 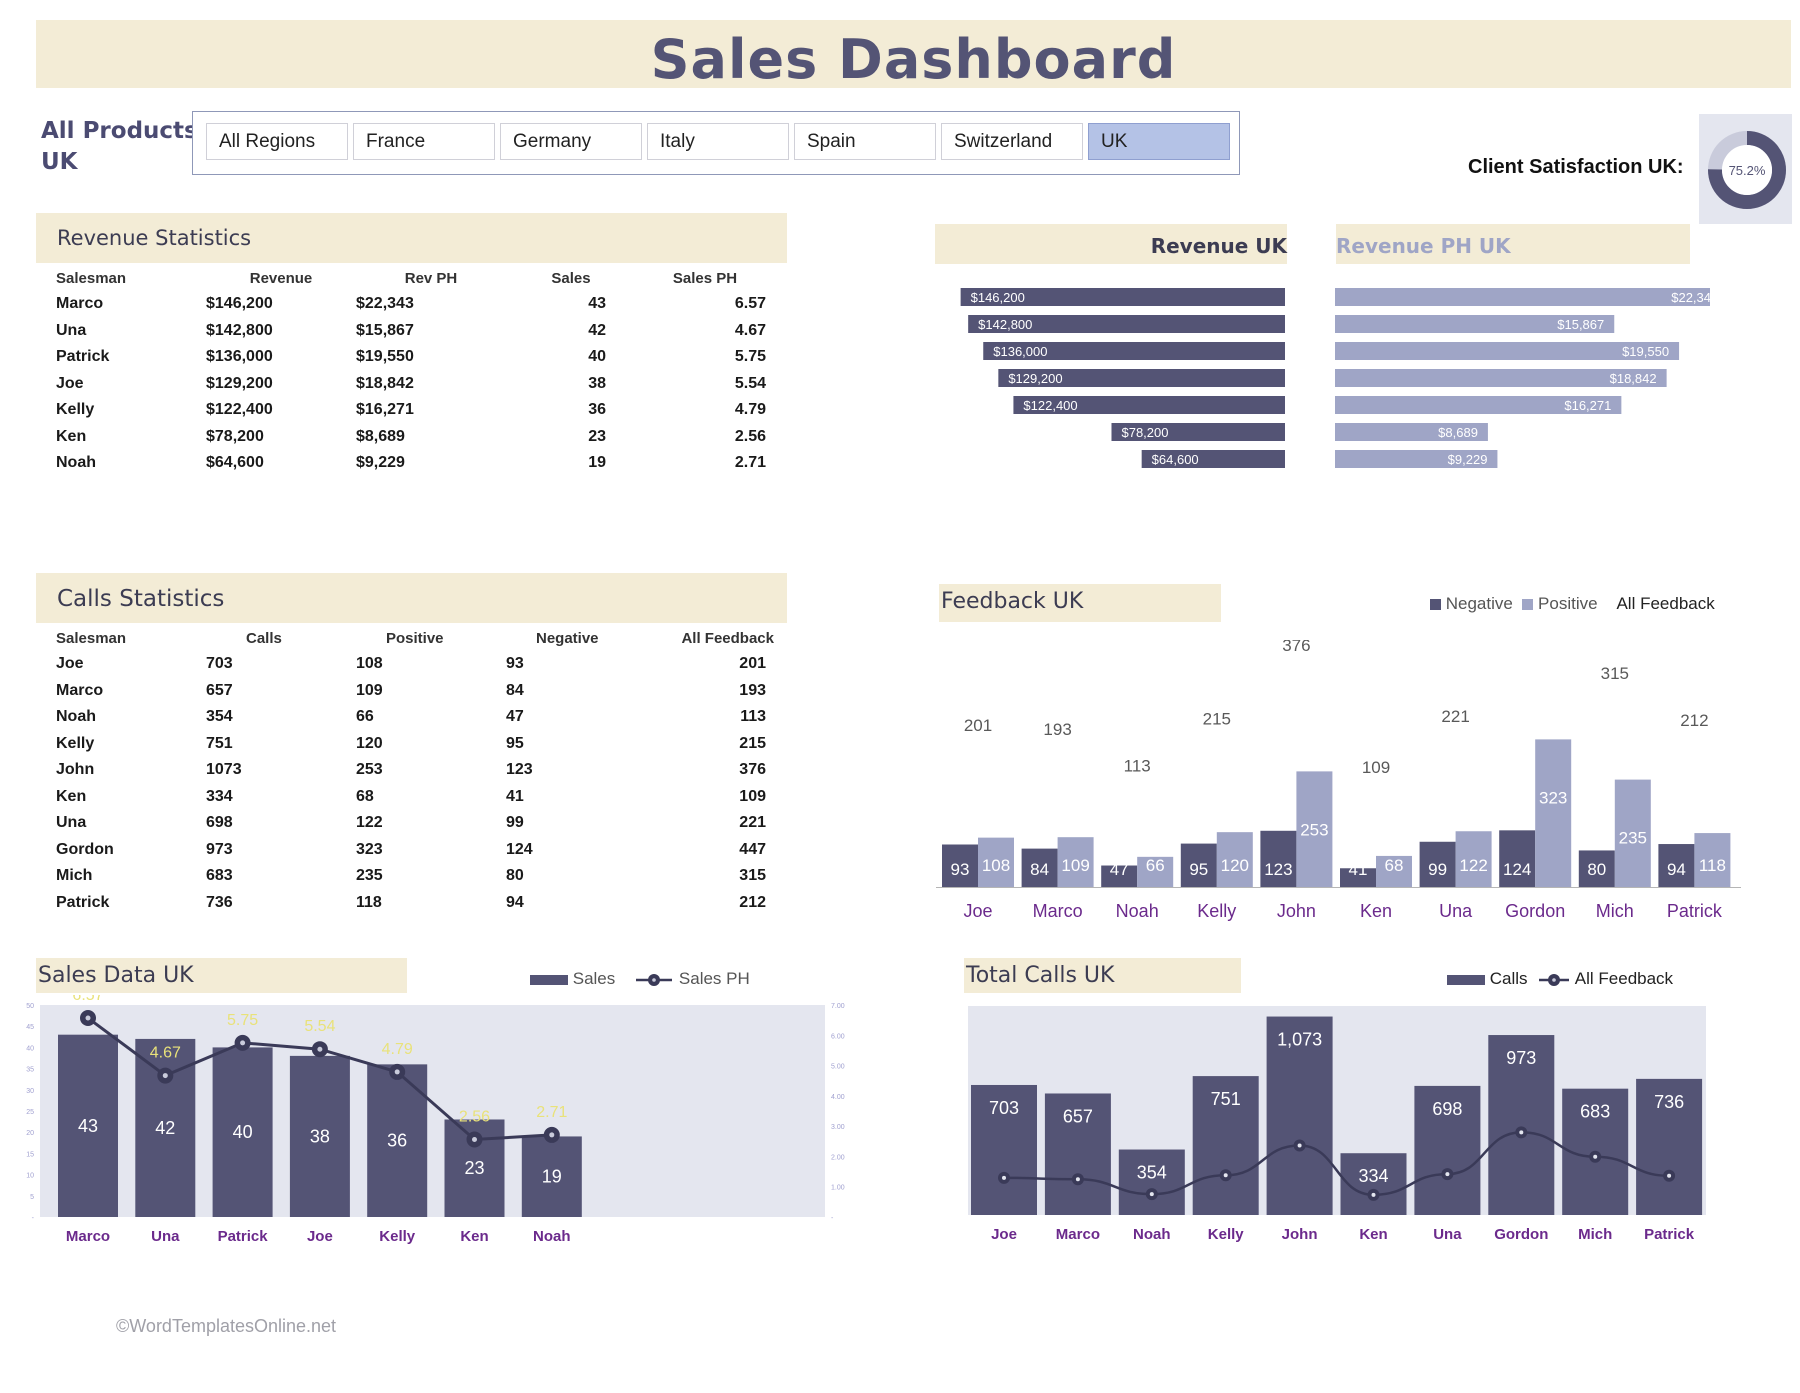 What do you see at coordinates (87, 999) in the screenshot?
I see `sales-ph-value-label: 6.57` at bounding box center [87, 999].